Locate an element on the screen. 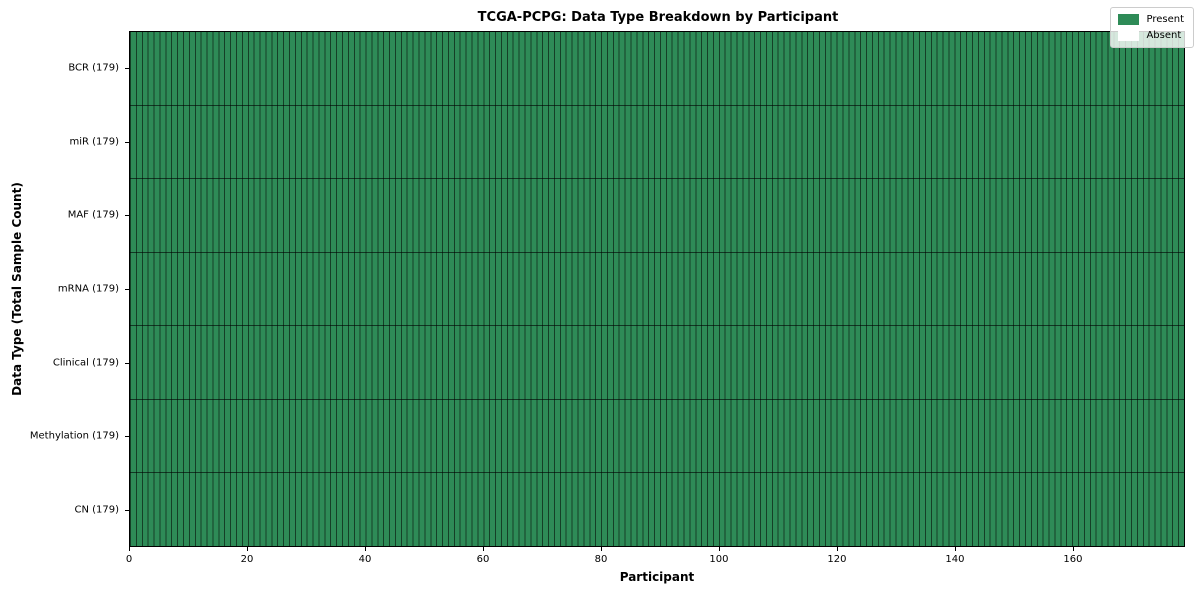 This screenshot has height=600, width=1200. x-axis-label: Participant is located at coordinates (657, 577).